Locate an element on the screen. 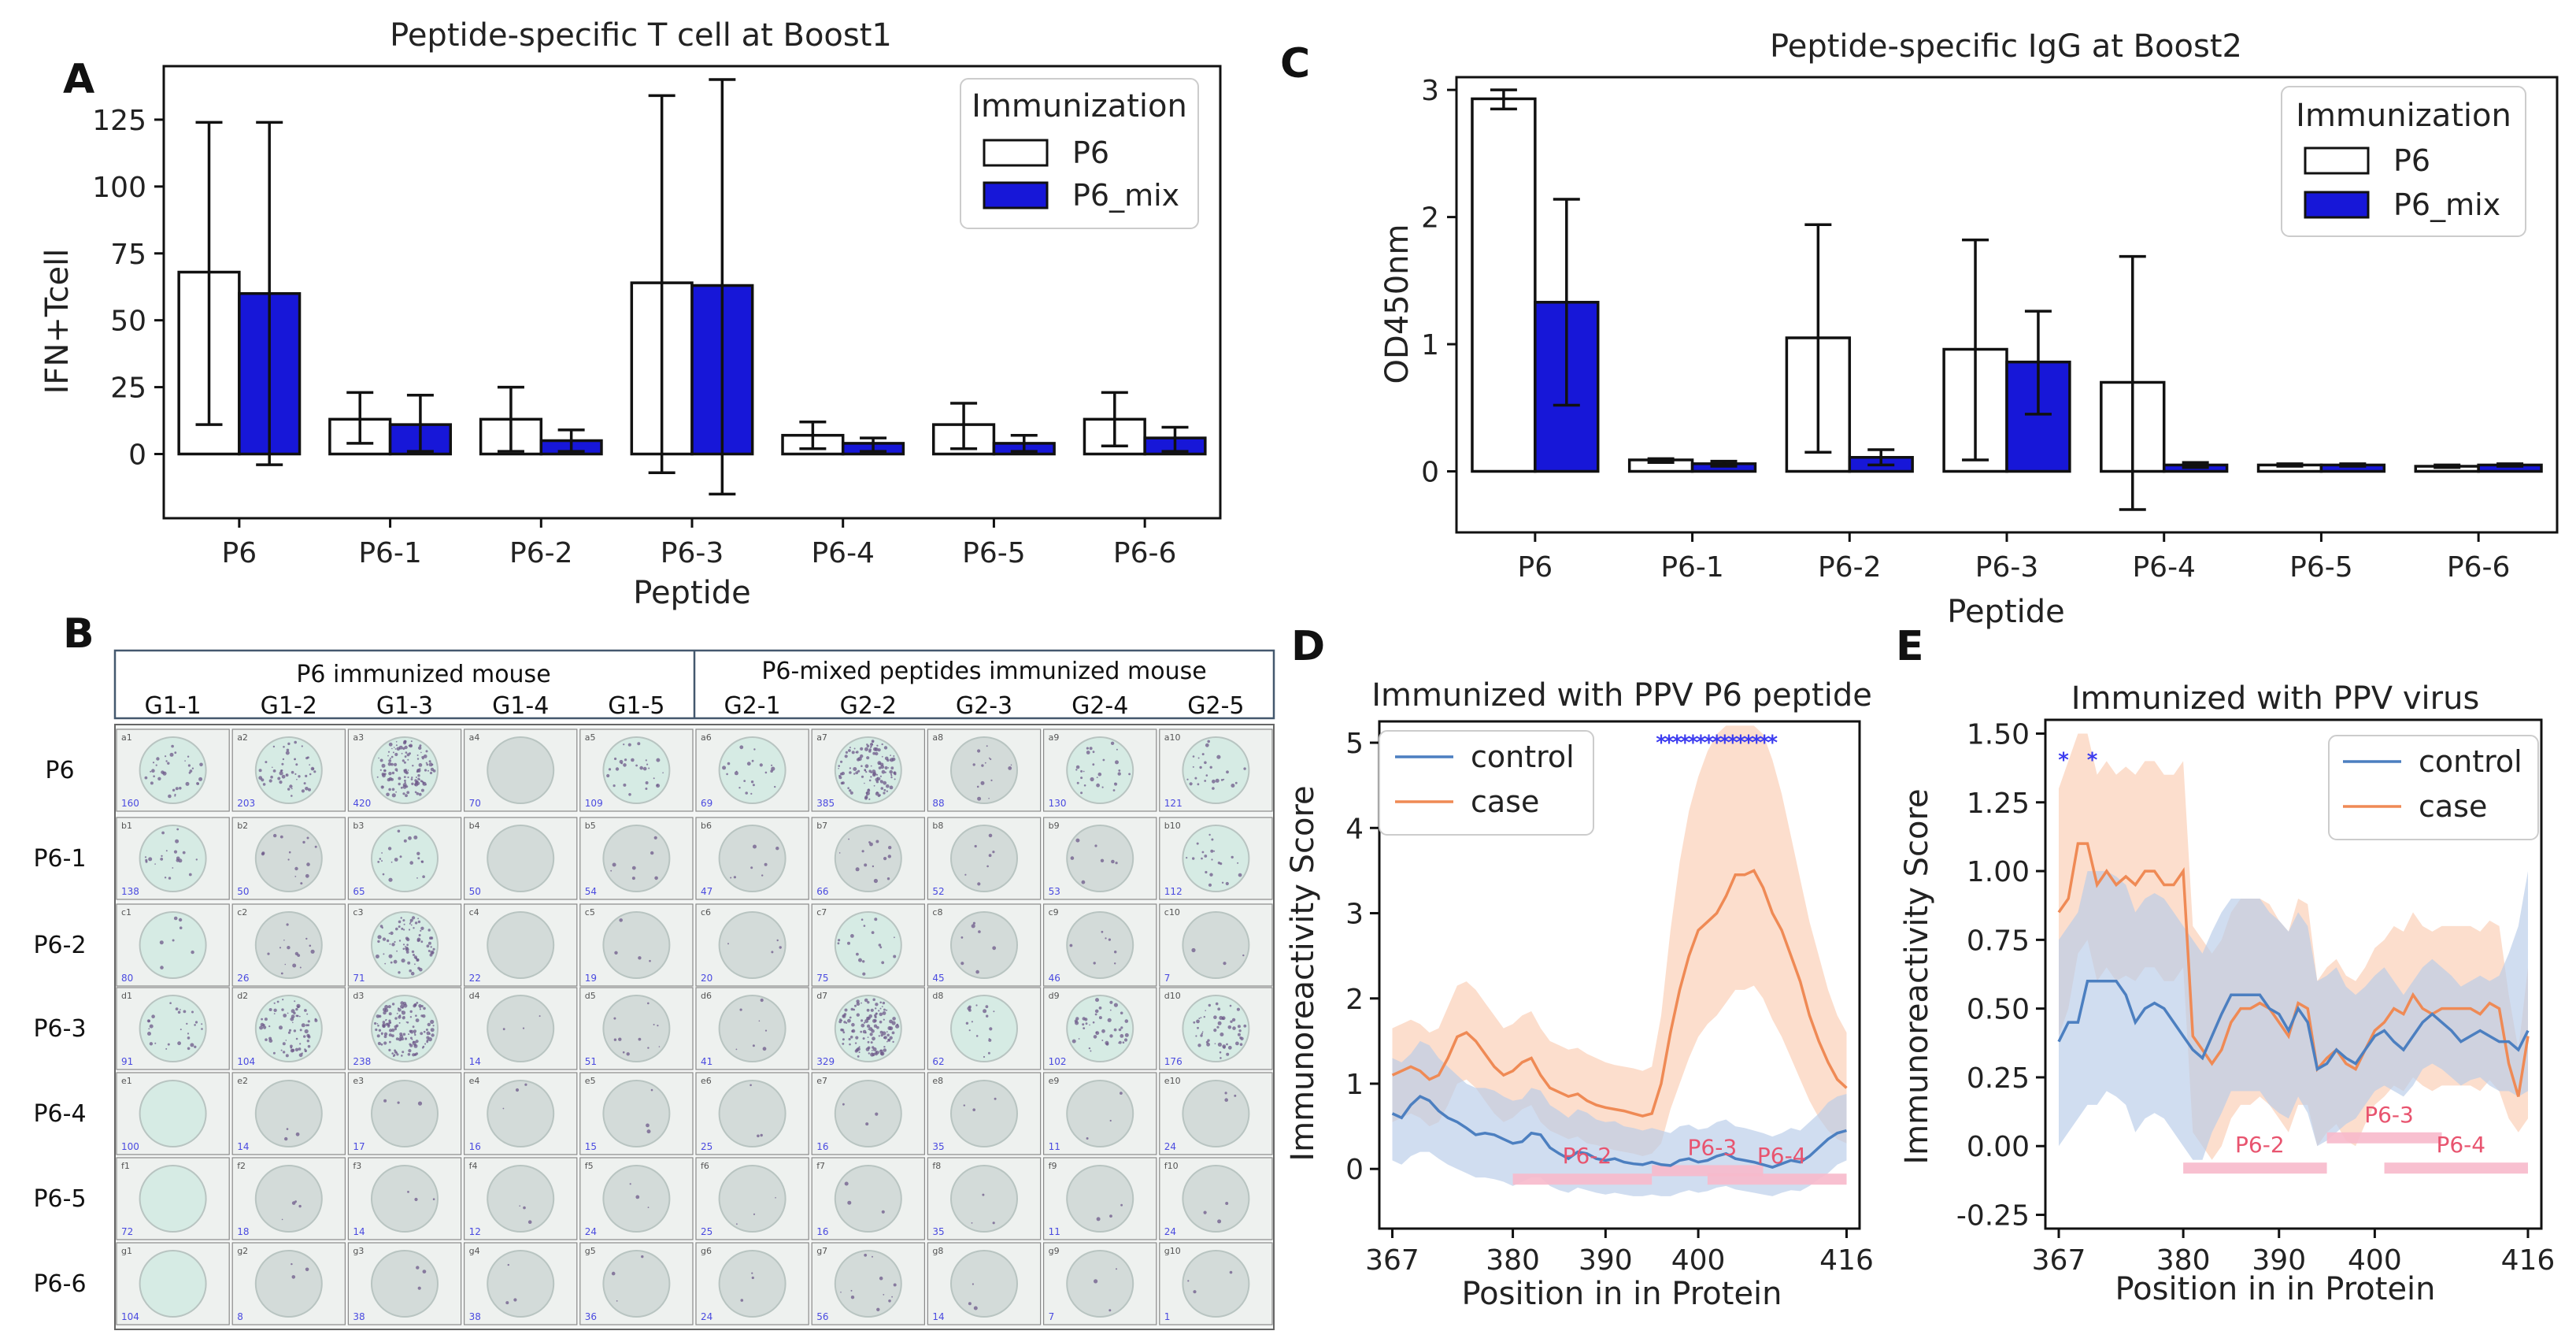 This screenshot has height=1342, width=2576. elispot-well-id: c9 is located at coordinates (1054, 912).